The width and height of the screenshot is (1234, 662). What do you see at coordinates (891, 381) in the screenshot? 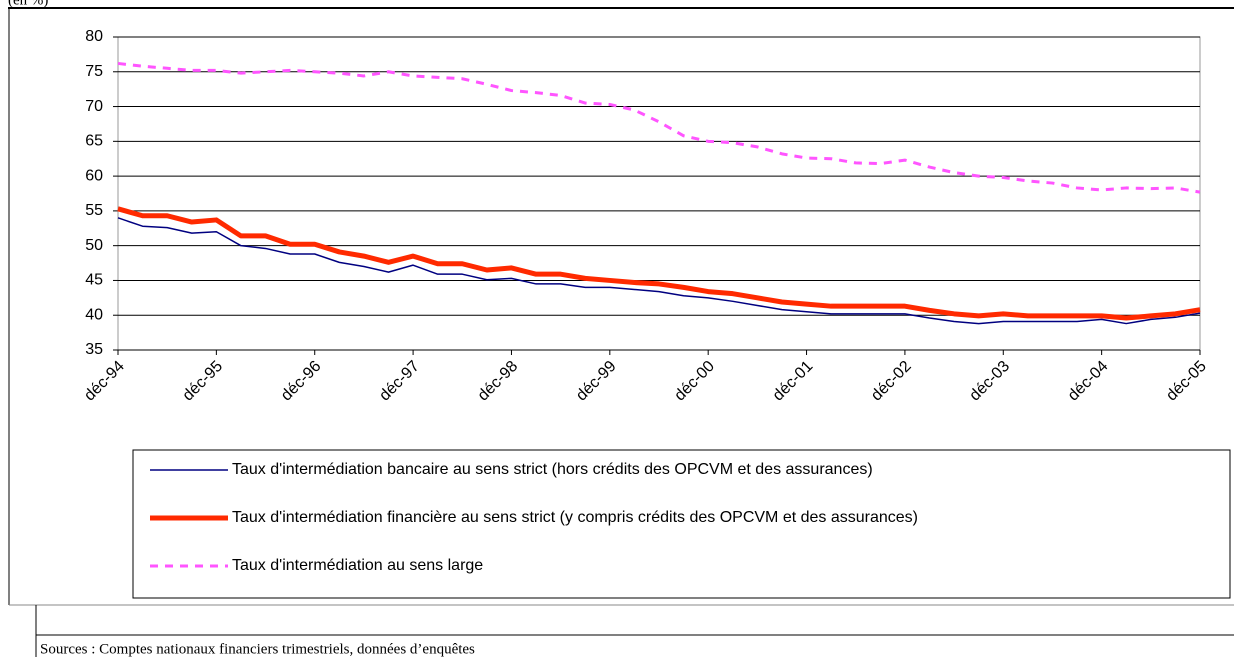
I see `x-tick-label: déc-02` at bounding box center [891, 381].